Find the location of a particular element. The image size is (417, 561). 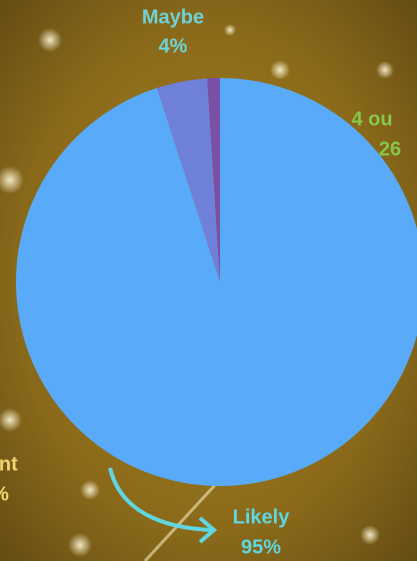

arrow-head is located at coordinates (208, 530).